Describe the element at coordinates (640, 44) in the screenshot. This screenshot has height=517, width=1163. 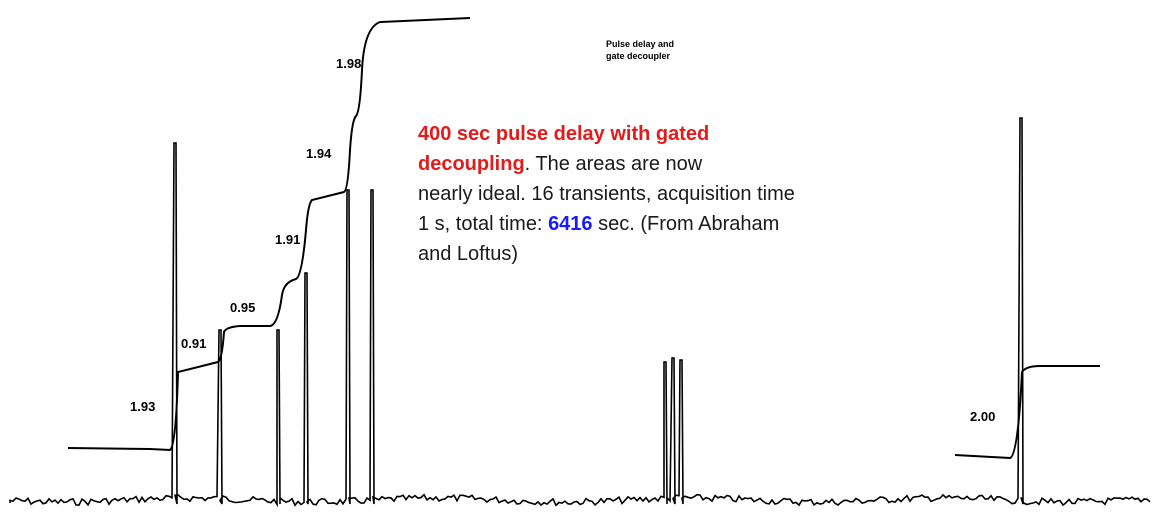
I see `note-line: Pulse delay and` at that location.